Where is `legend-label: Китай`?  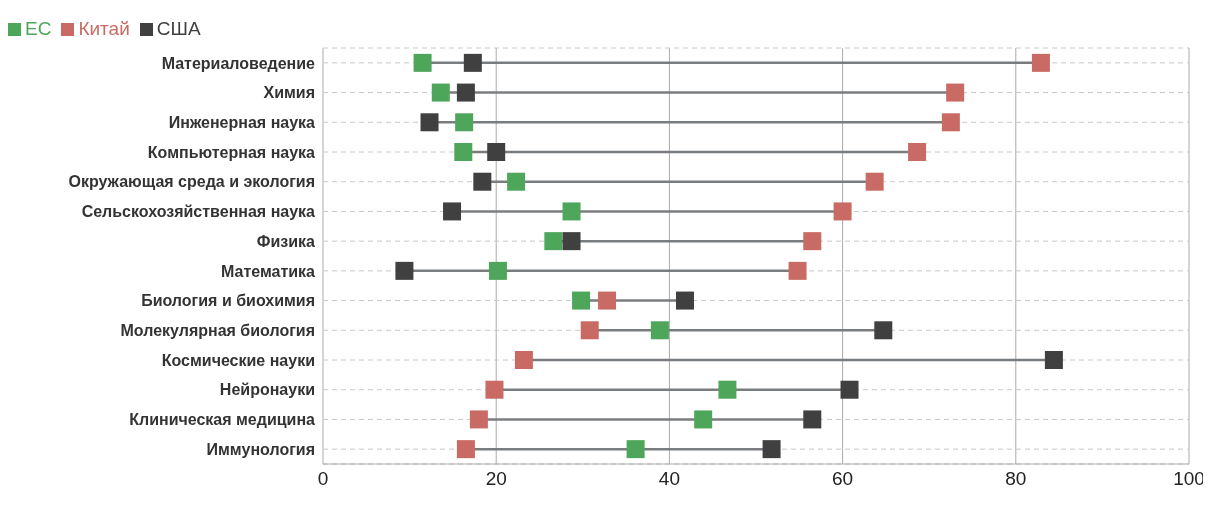
legend-label: Китай is located at coordinates (104, 28).